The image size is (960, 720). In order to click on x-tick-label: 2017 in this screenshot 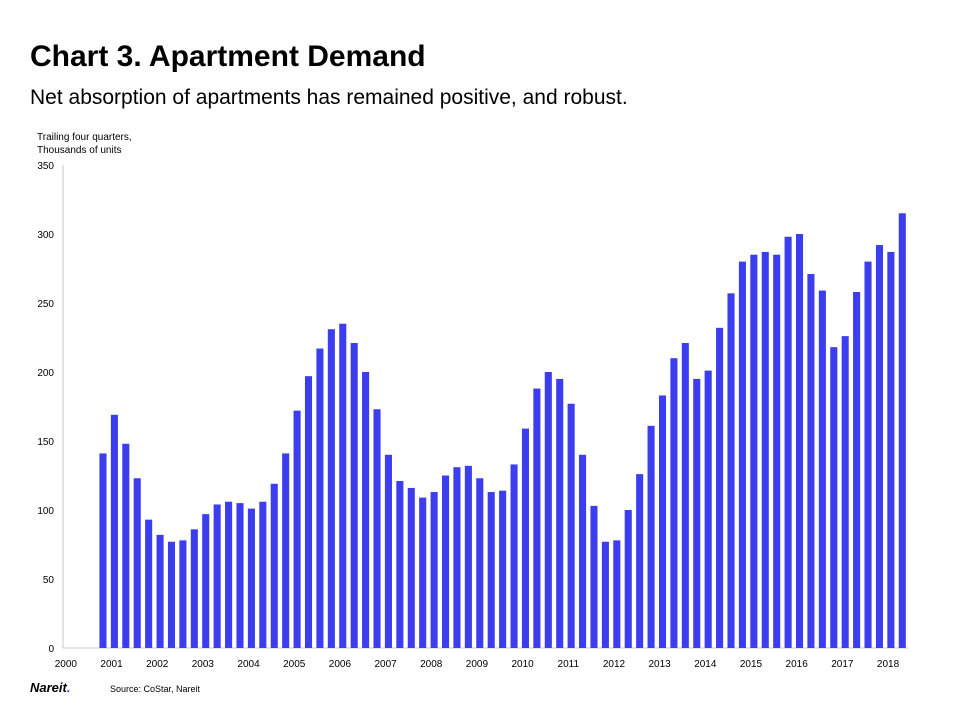, I will do `click(842, 664)`.